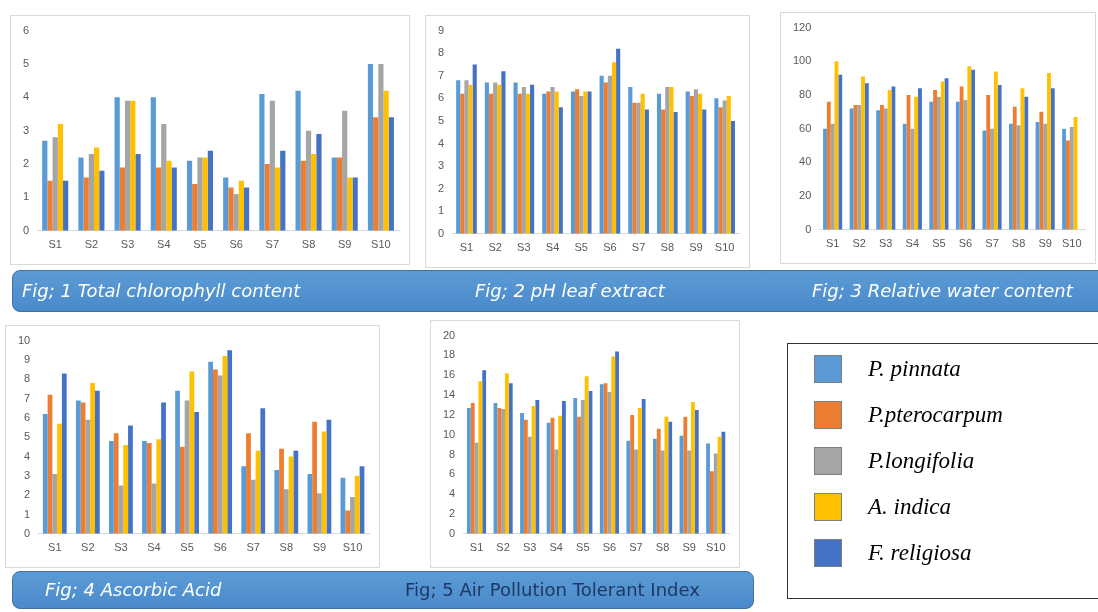 This screenshot has width=1098, height=612. Describe the element at coordinates (449, 433) in the screenshot. I see `y-tick-label: 10` at that location.